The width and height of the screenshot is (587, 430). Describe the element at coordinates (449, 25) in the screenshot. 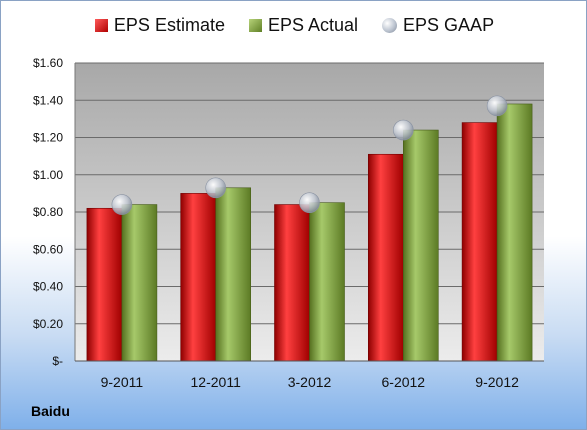

I see `legend-label-gaap: EPS GAAP` at that location.